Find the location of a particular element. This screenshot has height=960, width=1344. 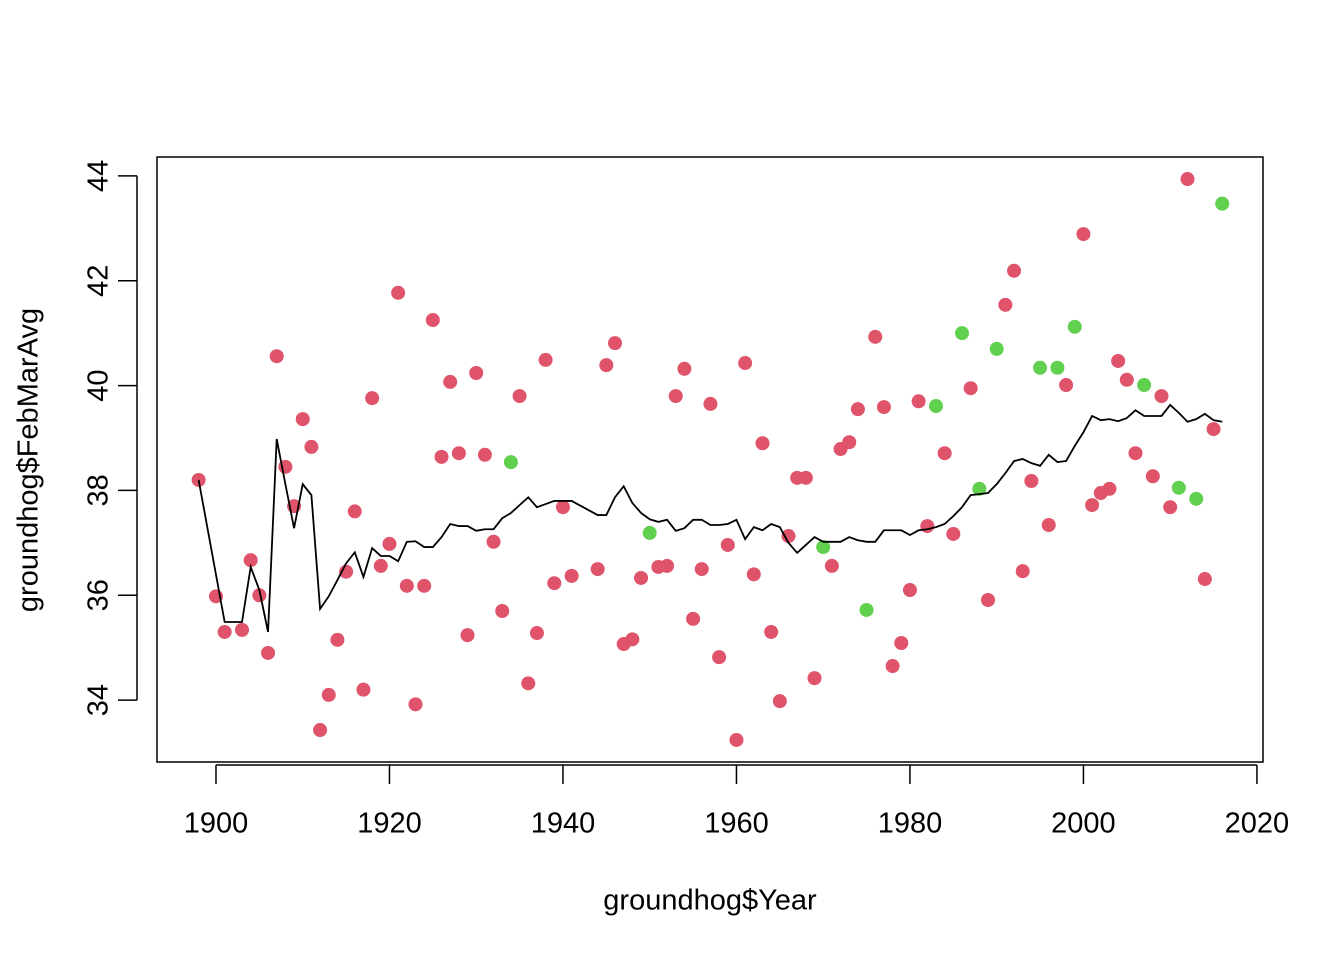

x-tick-label: 1980 is located at coordinates (910, 824).